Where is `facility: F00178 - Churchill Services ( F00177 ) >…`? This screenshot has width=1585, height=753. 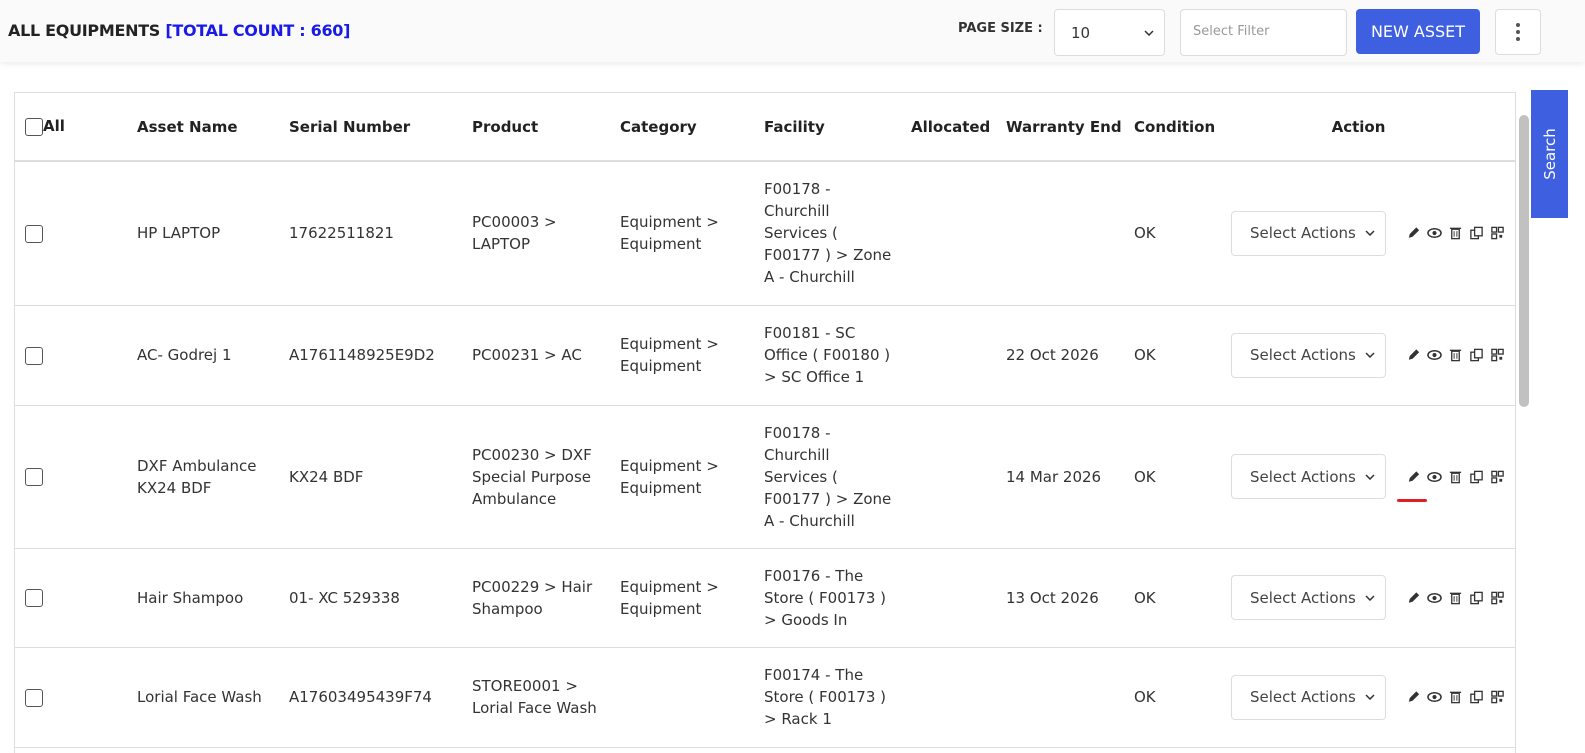 facility: F00178 - Churchill Services ( F00177 ) >… is located at coordinates (828, 476).